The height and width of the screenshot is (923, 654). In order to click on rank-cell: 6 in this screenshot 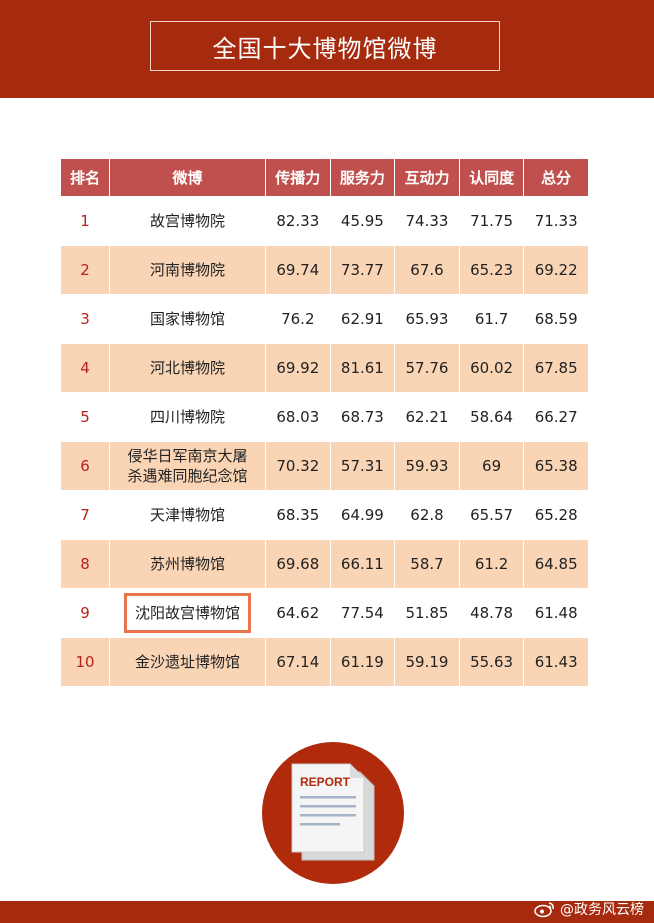, I will do `click(85, 466)`.